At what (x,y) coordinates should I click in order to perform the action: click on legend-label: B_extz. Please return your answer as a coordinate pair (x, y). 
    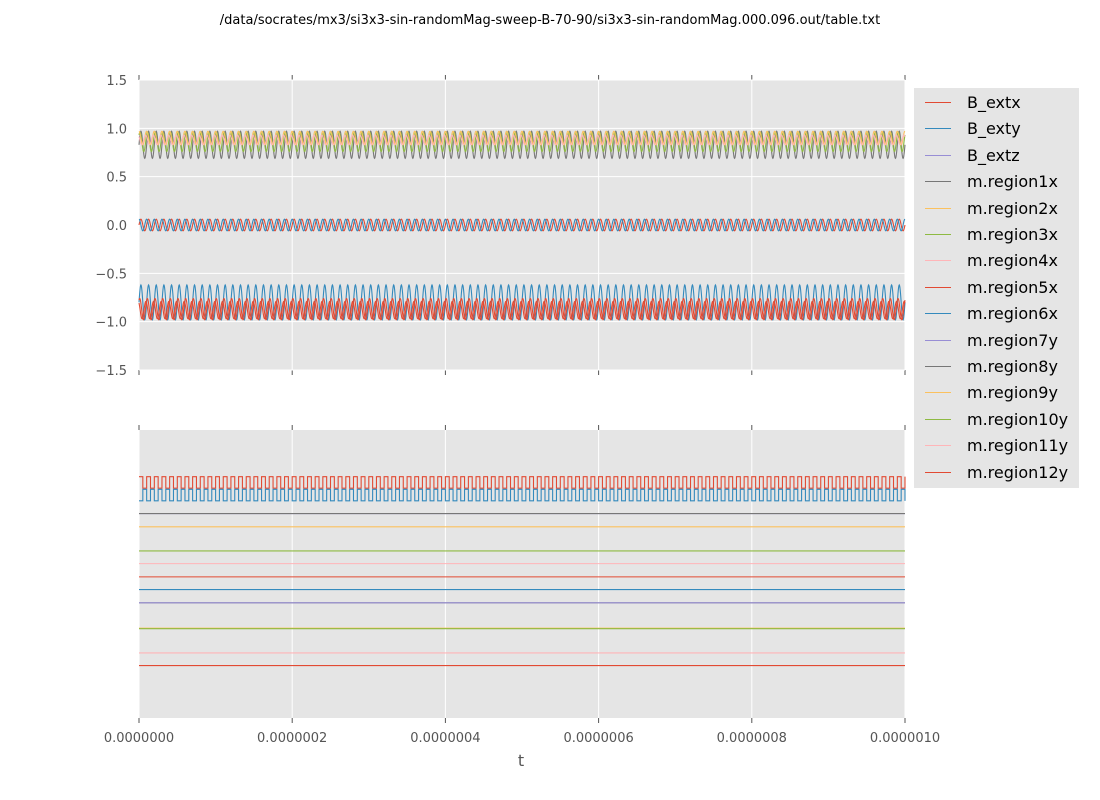
    Looking at the image, I should click on (993, 155).